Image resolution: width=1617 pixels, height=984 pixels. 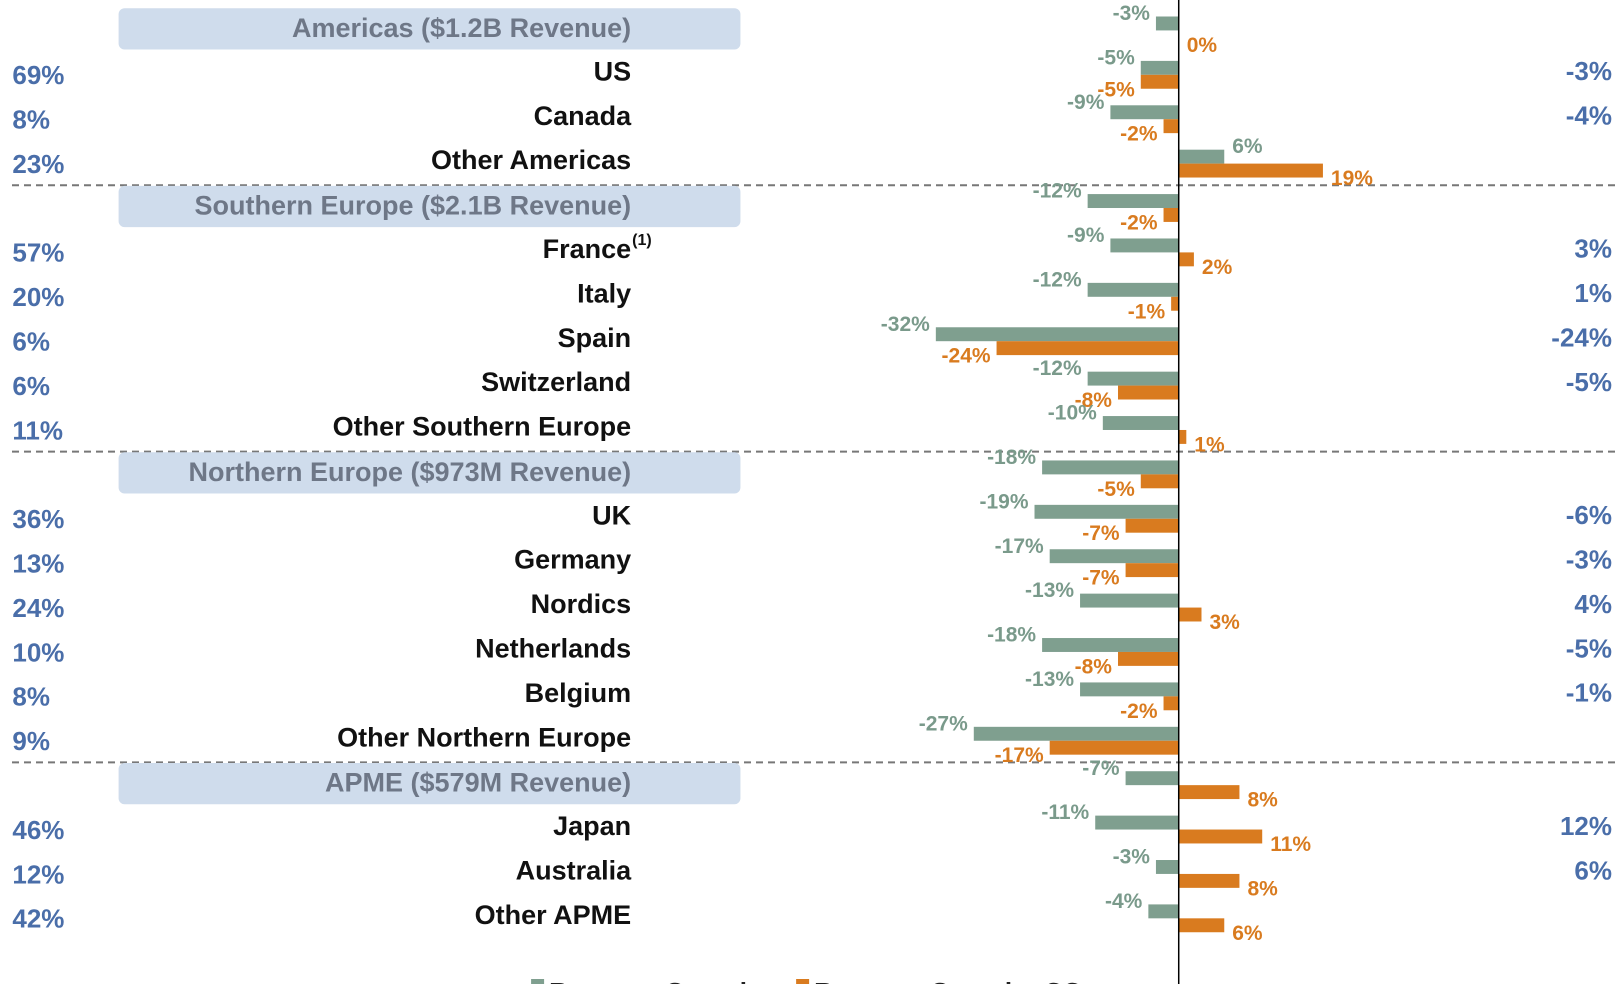 I want to click on value-label: -11%, so click(x=1065, y=812).